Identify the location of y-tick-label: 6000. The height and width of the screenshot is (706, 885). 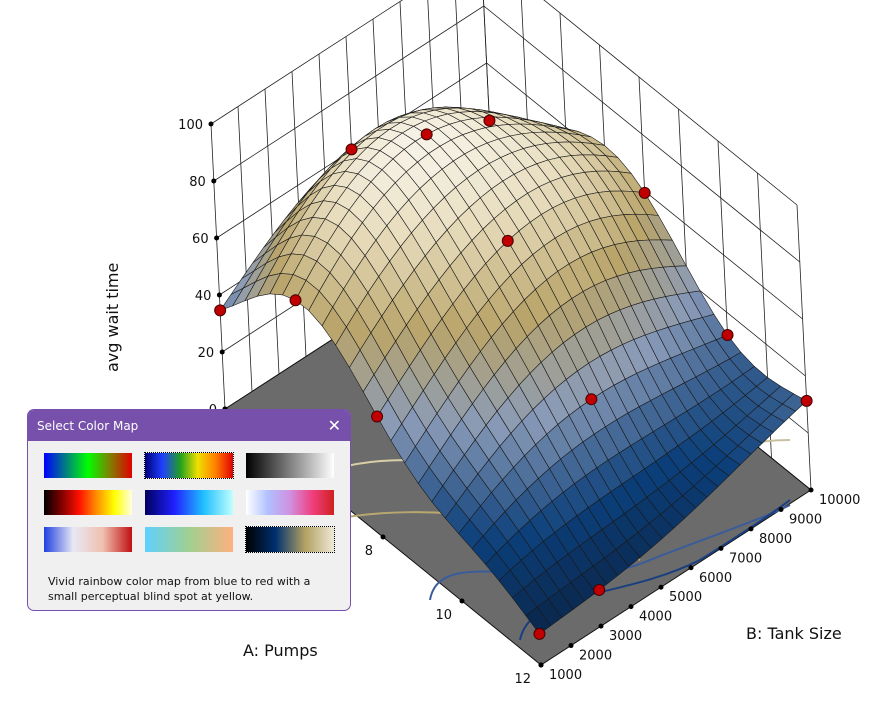
(715, 578).